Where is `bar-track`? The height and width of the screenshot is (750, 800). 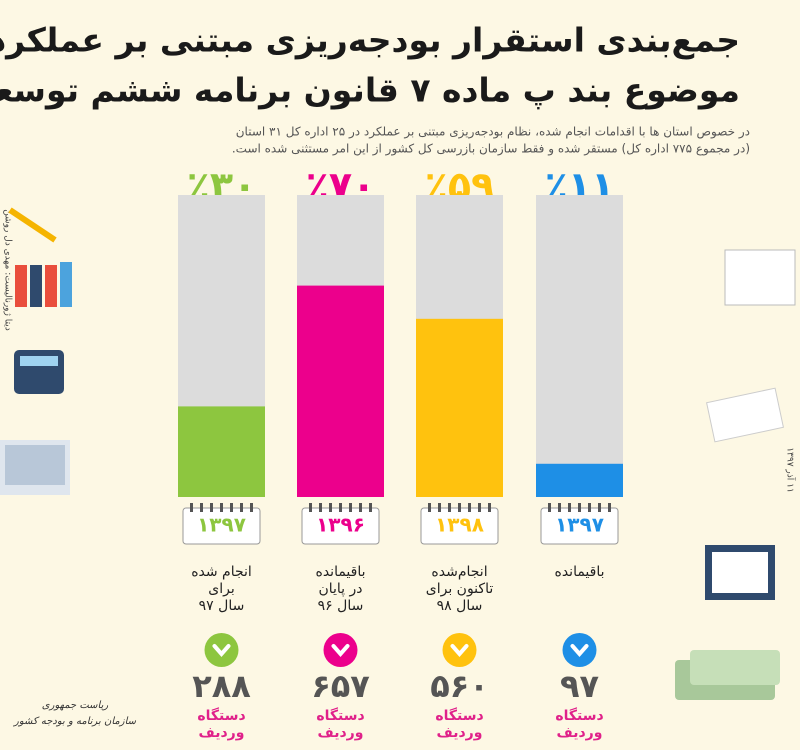 bar-track is located at coordinates (579, 346).